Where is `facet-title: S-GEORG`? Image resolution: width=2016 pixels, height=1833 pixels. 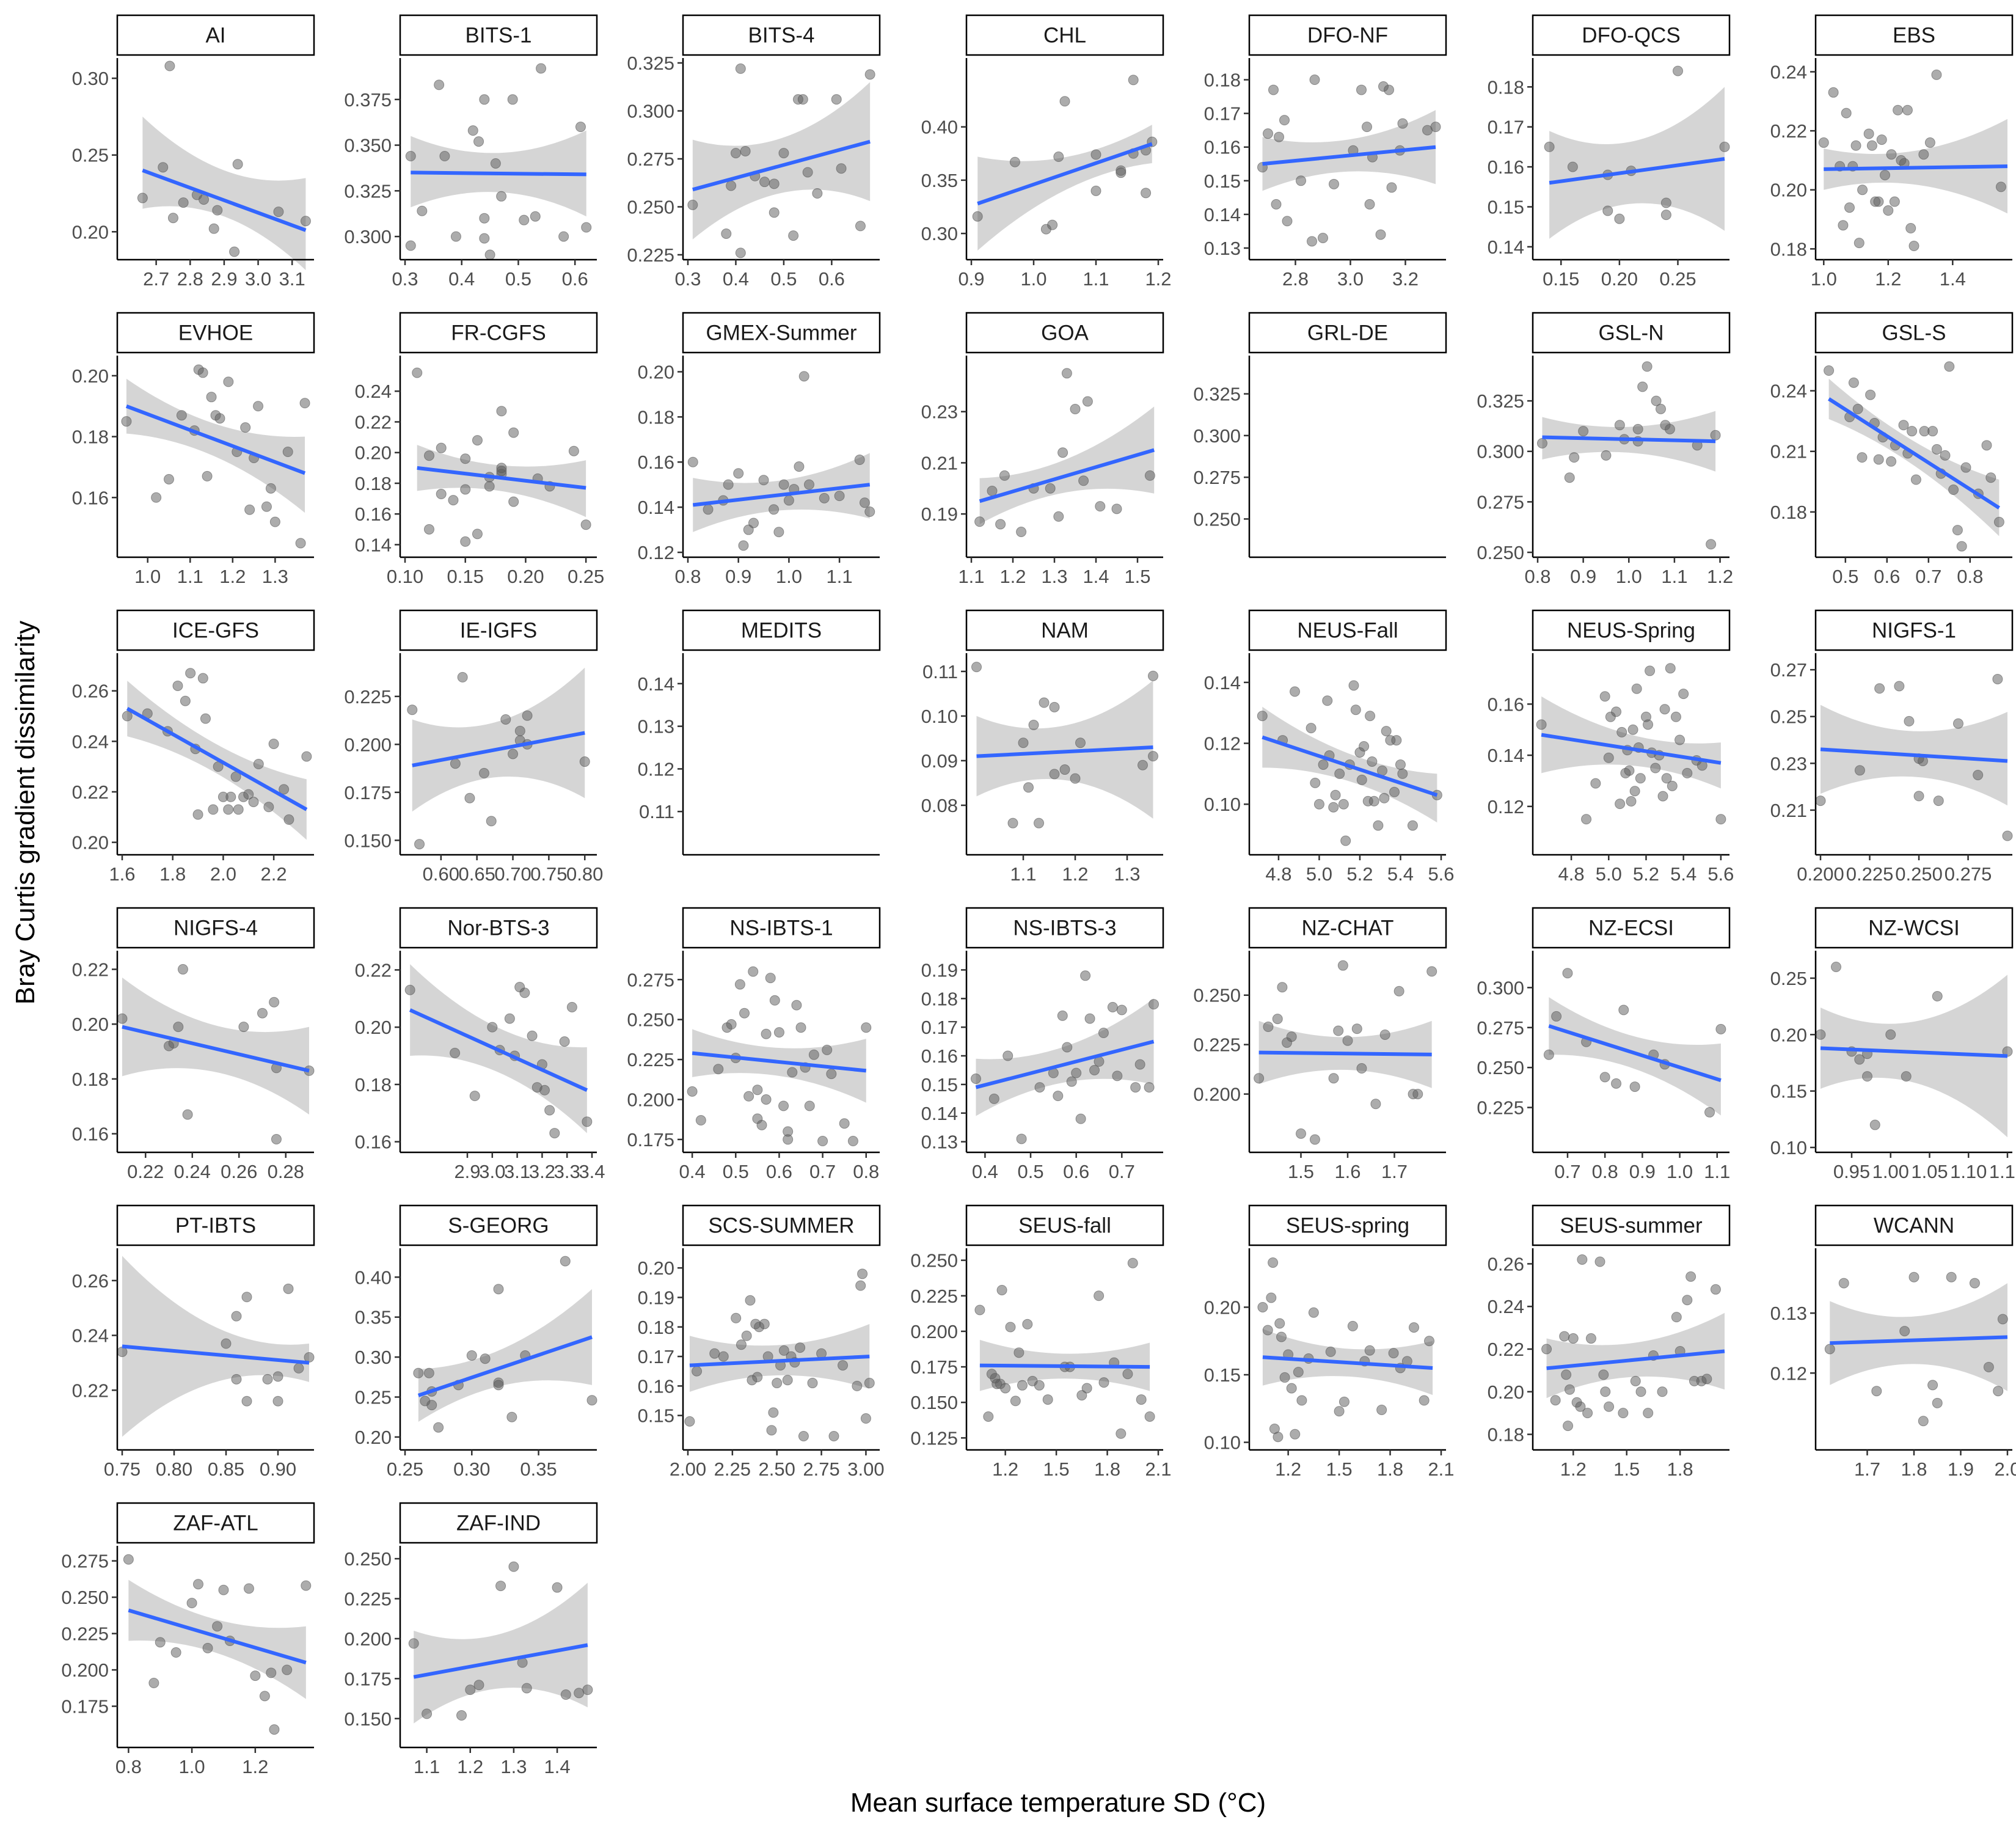
facet-title: S-GEORG is located at coordinates (498, 1226).